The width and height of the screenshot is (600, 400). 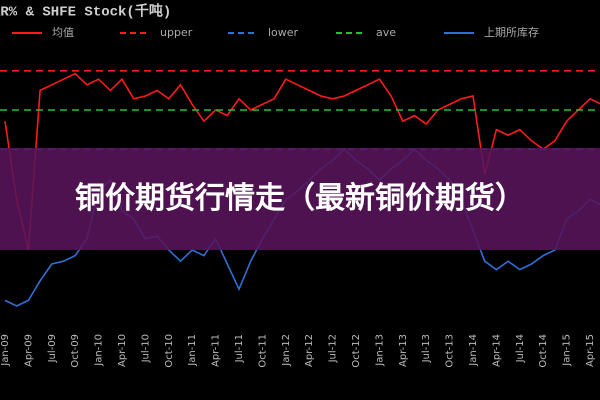 I want to click on x-tick-label: Oct-12, so click(x=356, y=351).